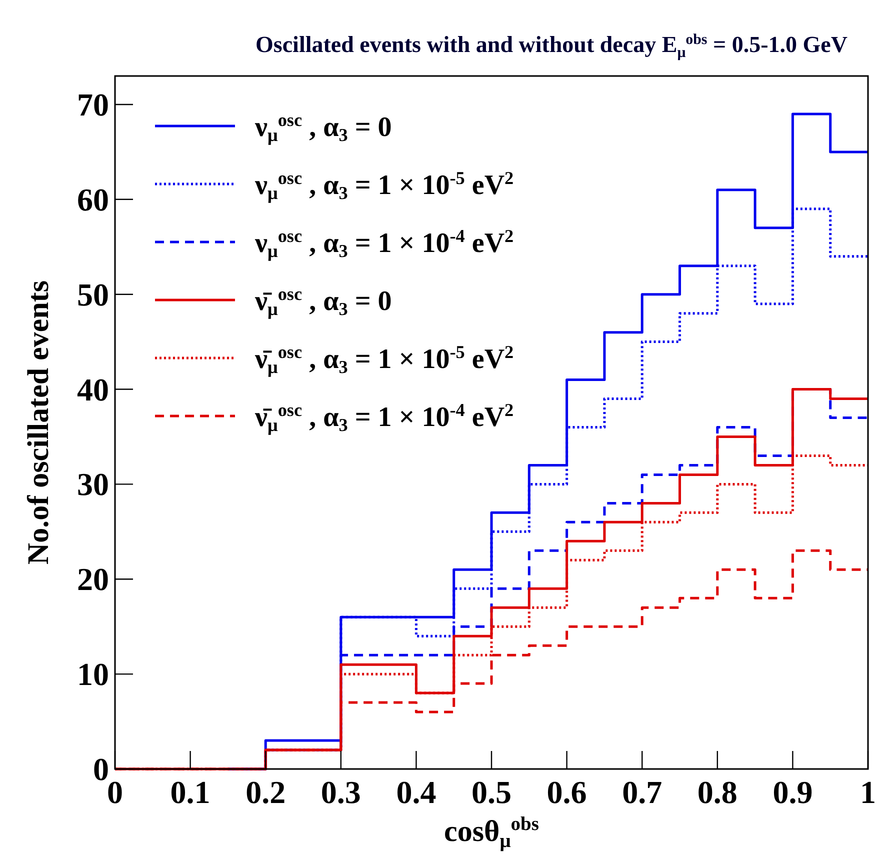 The width and height of the screenshot is (894, 863). Describe the element at coordinates (93, 199) in the screenshot. I see `y-tick-label: 60` at that location.